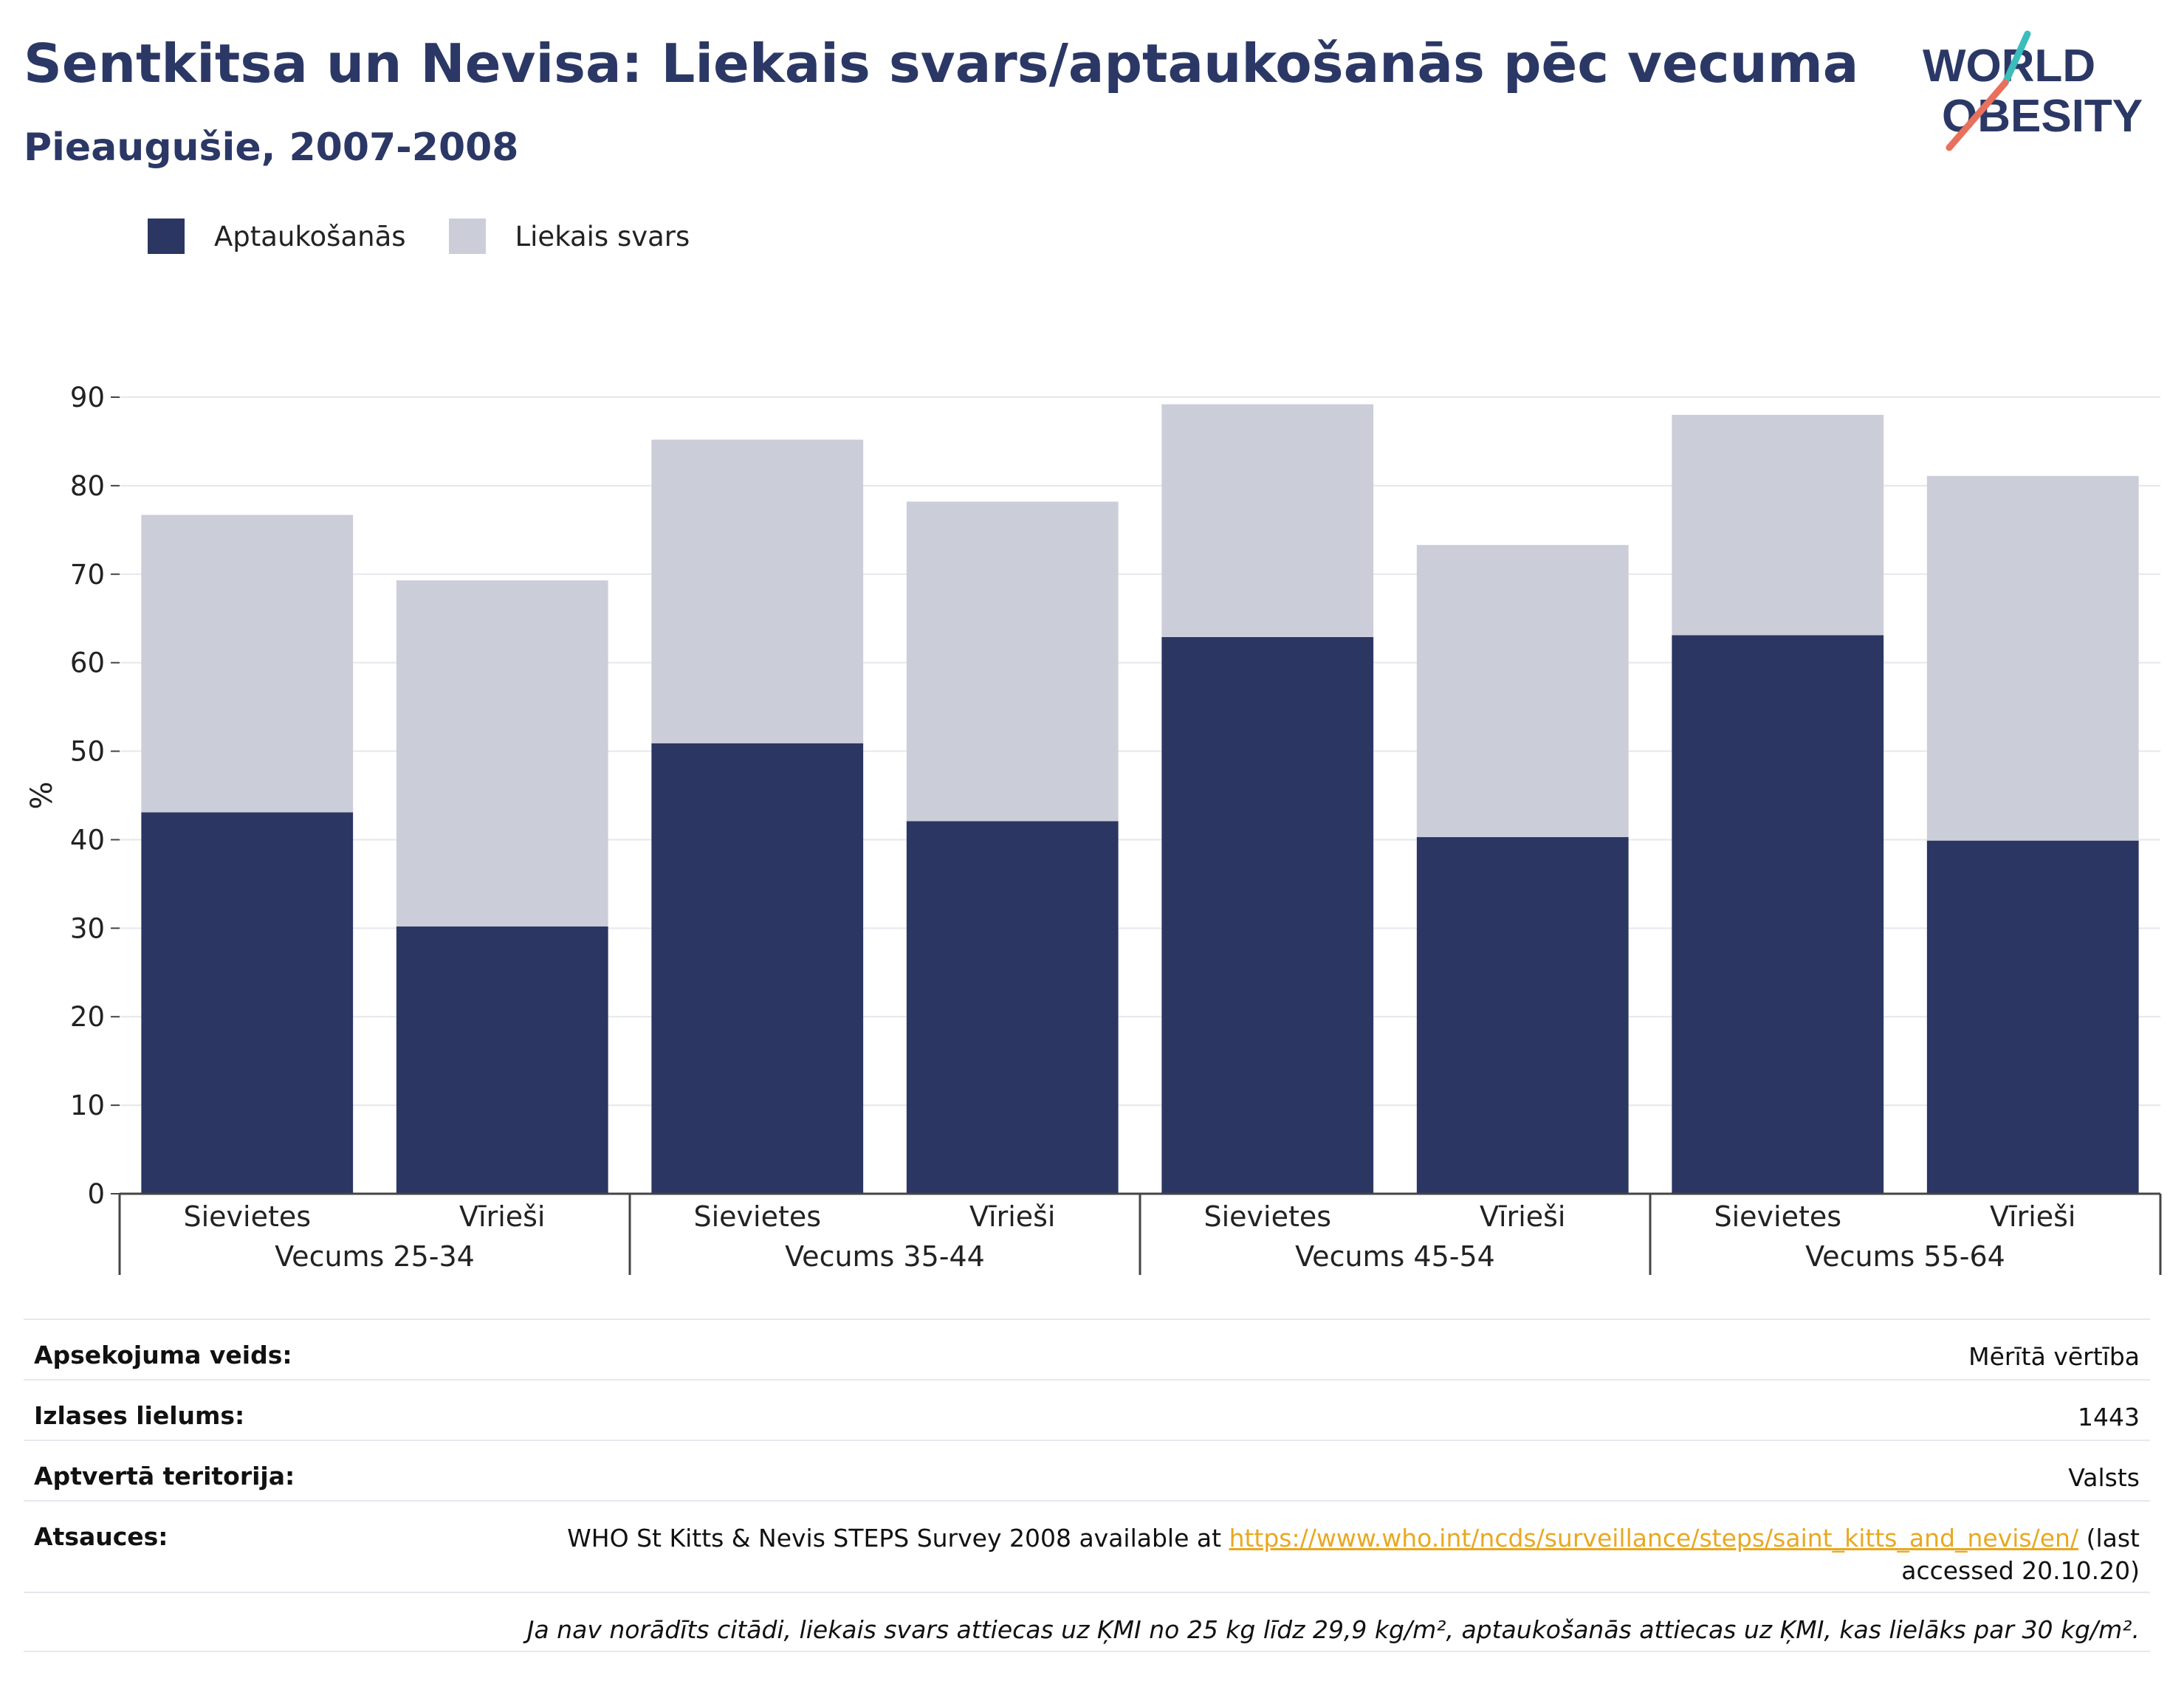 The image size is (2184, 1695). What do you see at coordinates (165, 1476) in the screenshot?
I see `info-key-coverage: Aptvertā teritorija:` at bounding box center [165, 1476].